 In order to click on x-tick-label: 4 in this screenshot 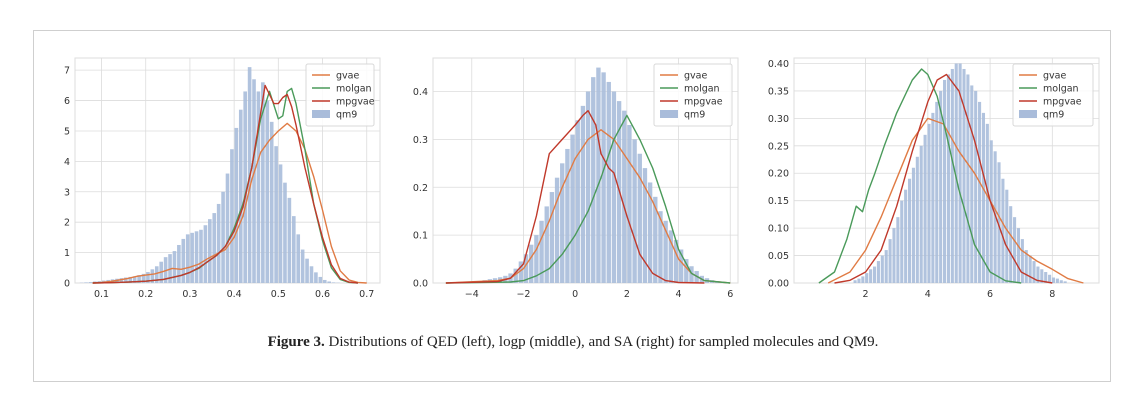, I will do `click(679, 294)`.